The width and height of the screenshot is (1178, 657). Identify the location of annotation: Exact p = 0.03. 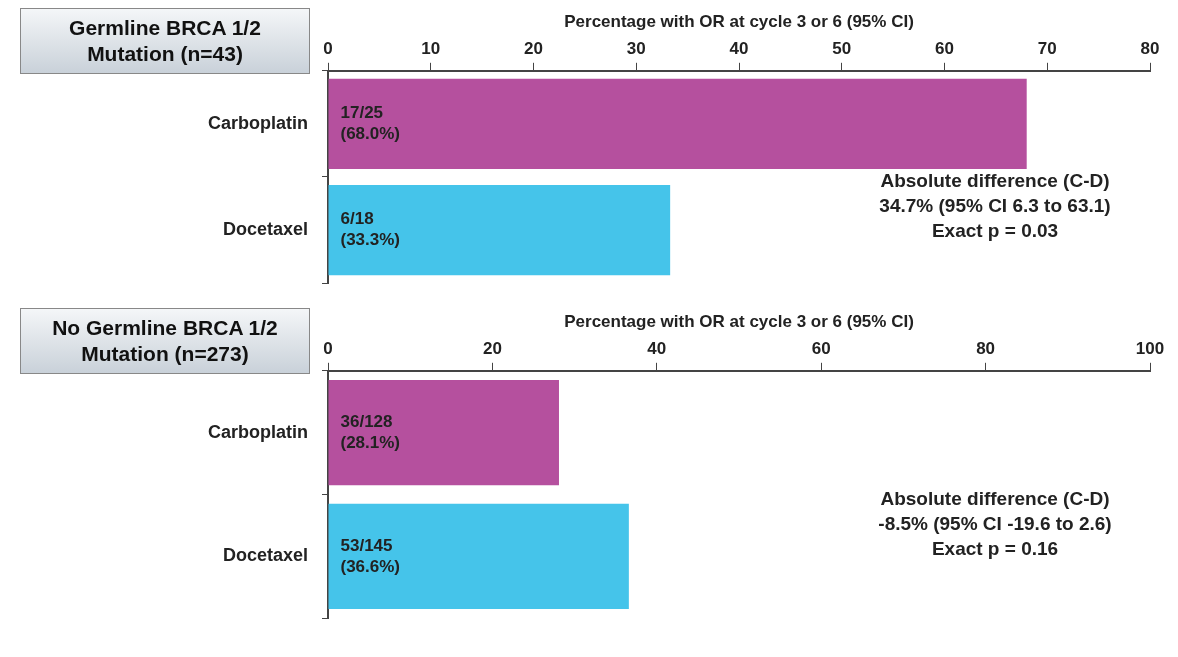
(995, 231).